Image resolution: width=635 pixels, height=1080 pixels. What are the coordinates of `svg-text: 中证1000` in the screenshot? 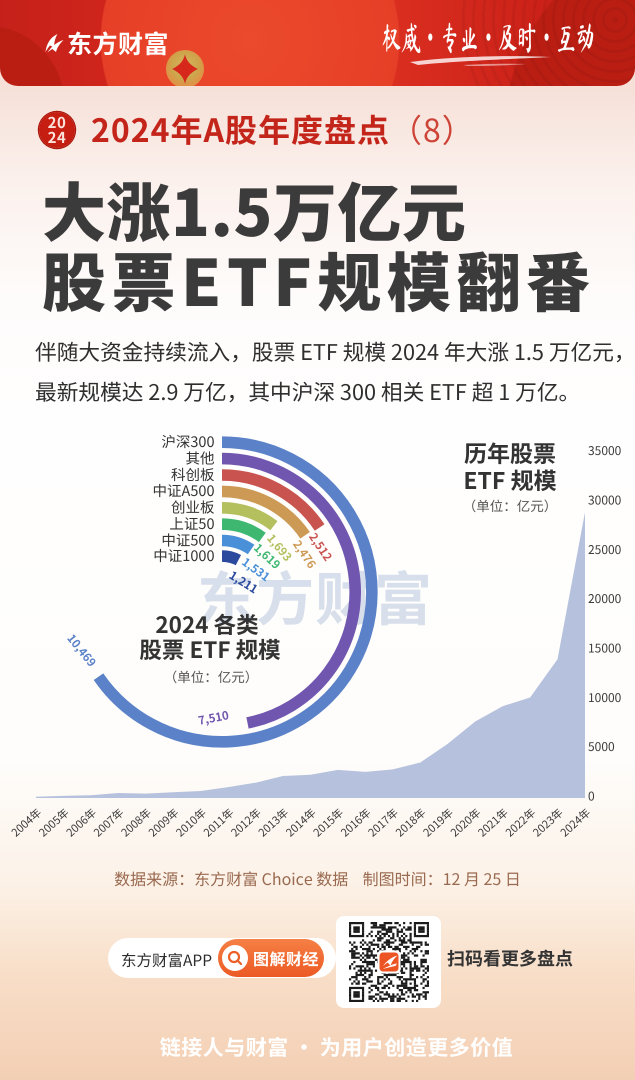 It's located at (183, 555).